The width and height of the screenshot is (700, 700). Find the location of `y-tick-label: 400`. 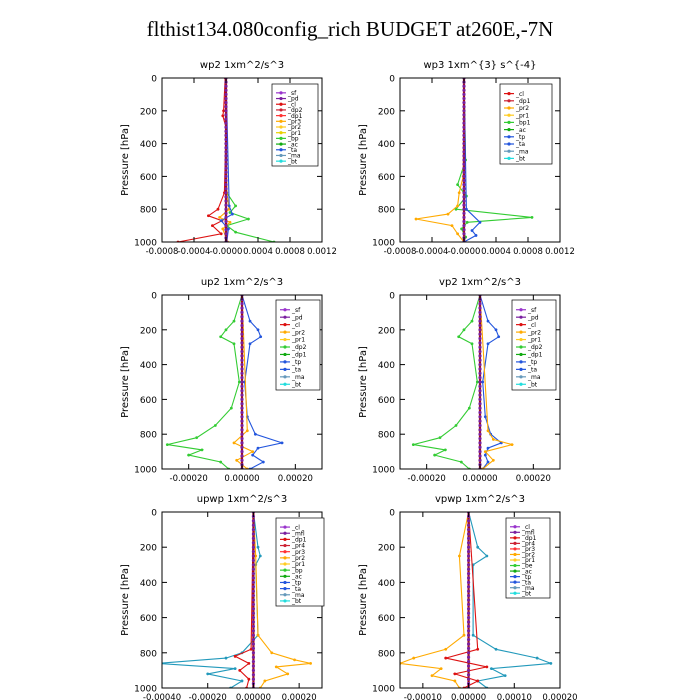

y-tick-label: 400 is located at coordinates (148, 145).